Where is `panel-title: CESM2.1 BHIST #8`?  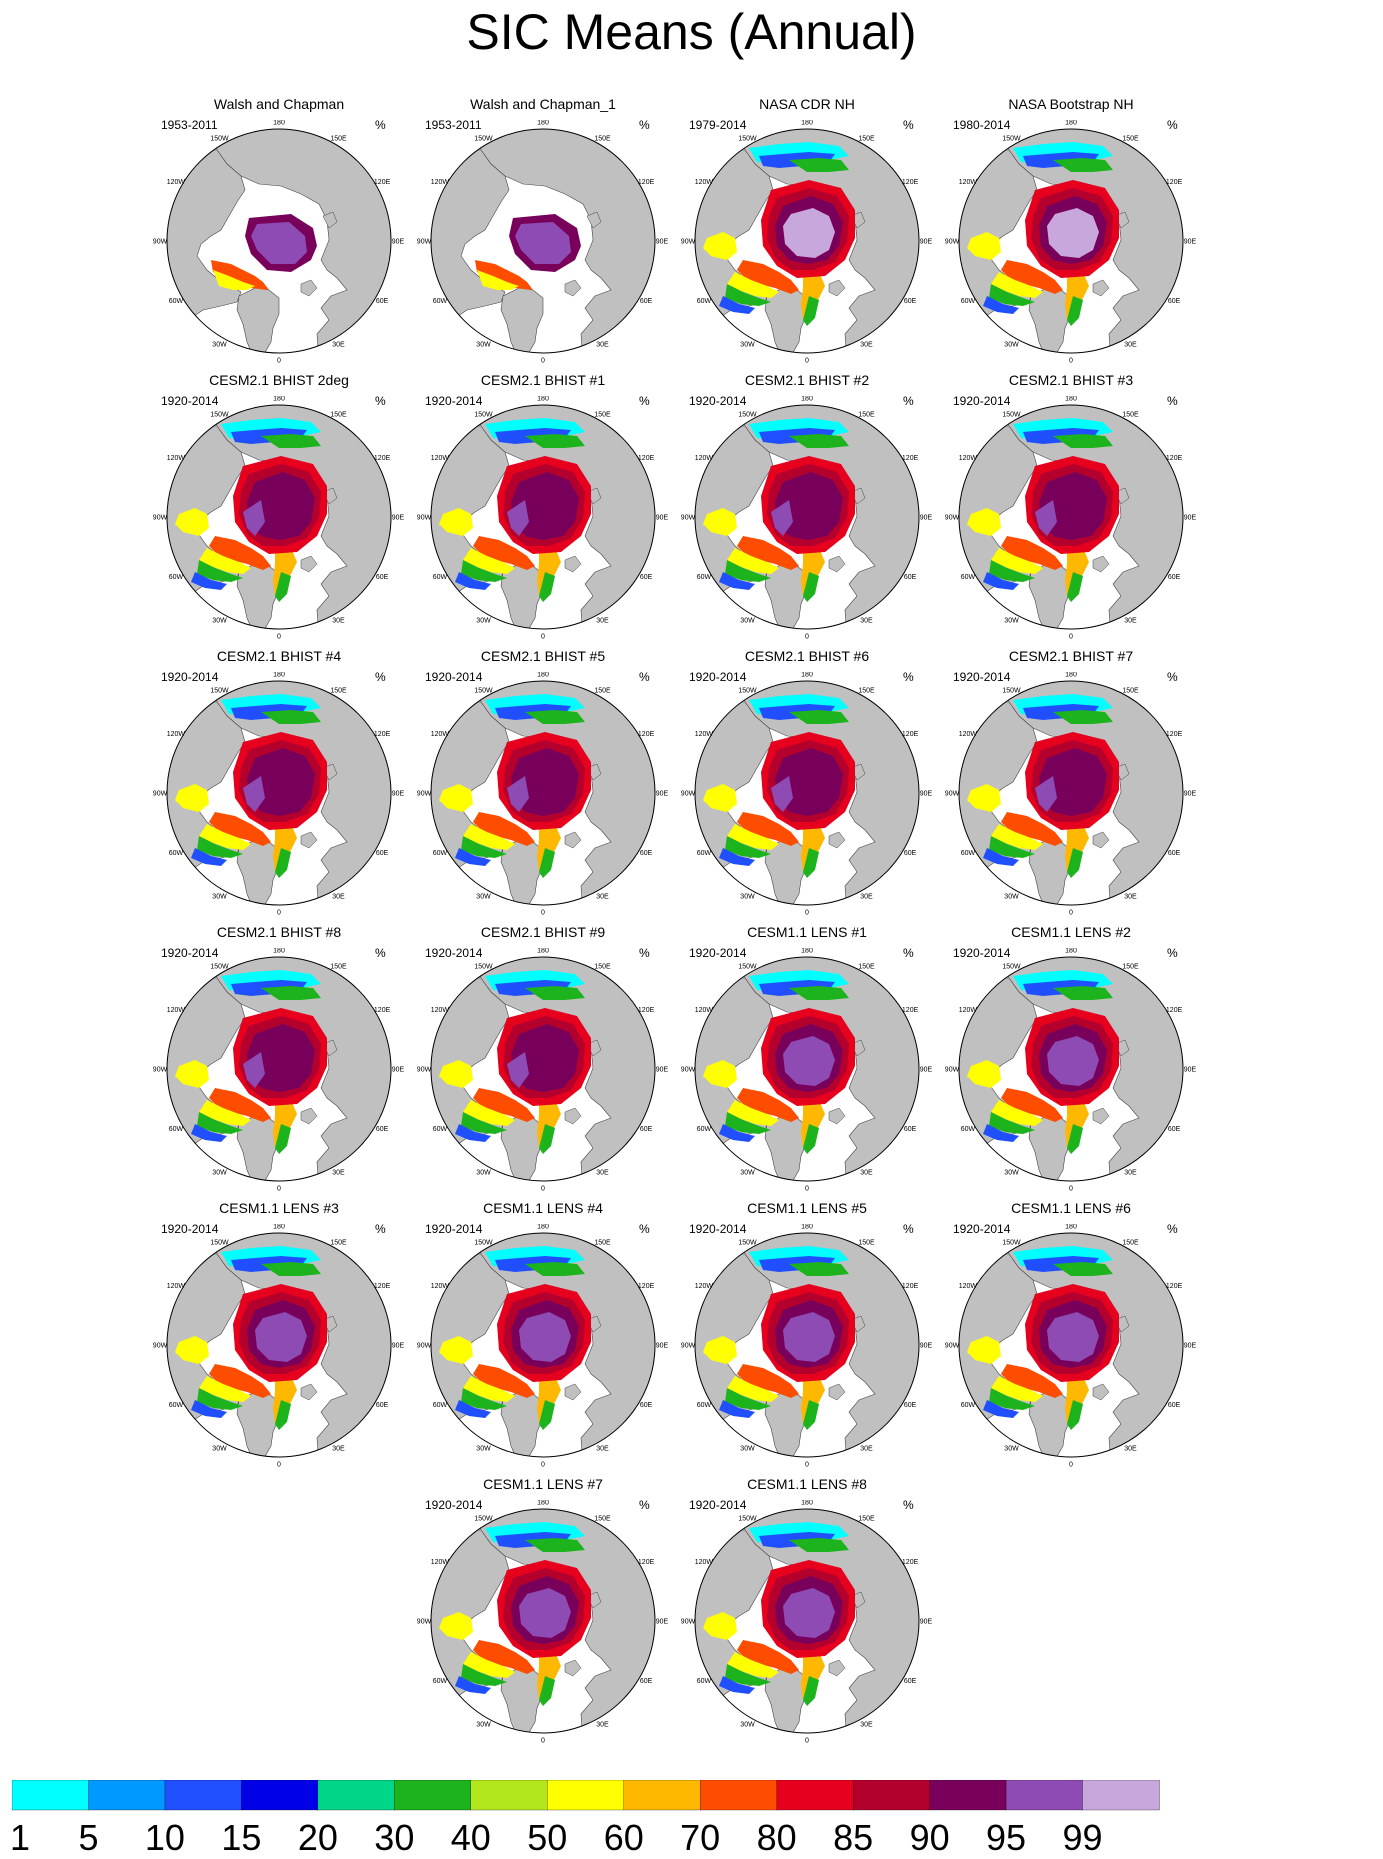
panel-title: CESM2.1 BHIST #8 is located at coordinates (279, 932).